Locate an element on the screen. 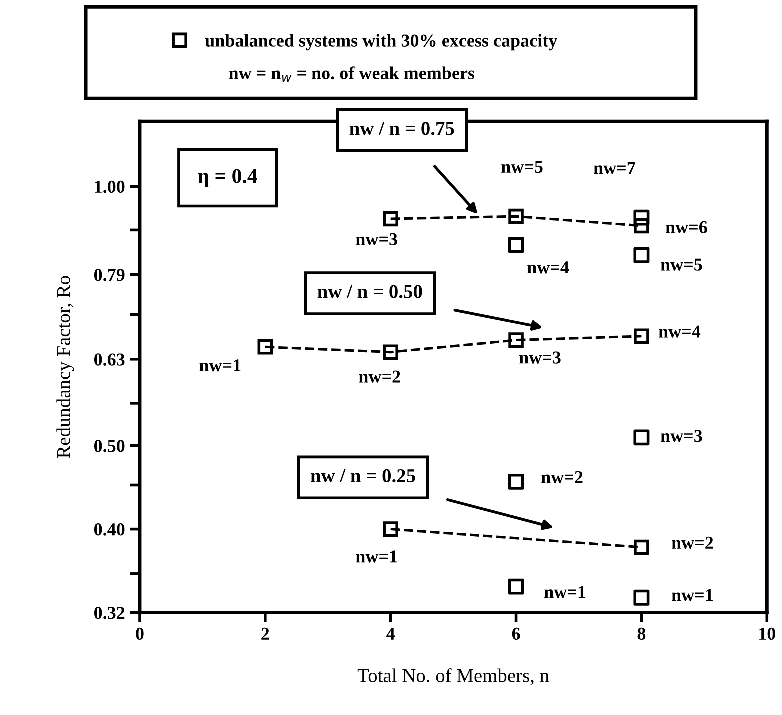 The image size is (782, 715). legend-label: unbalanced systems with 30% excess capacity is located at coordinates (381, 42).